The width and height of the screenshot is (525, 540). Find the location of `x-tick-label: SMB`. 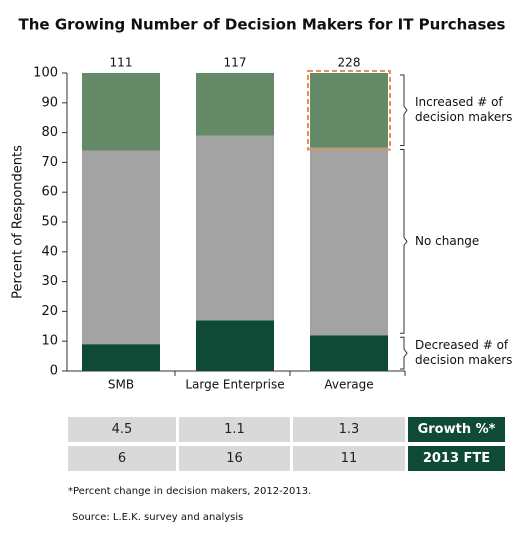

x-tick-label: SMB is located at coordinates (121, 385).